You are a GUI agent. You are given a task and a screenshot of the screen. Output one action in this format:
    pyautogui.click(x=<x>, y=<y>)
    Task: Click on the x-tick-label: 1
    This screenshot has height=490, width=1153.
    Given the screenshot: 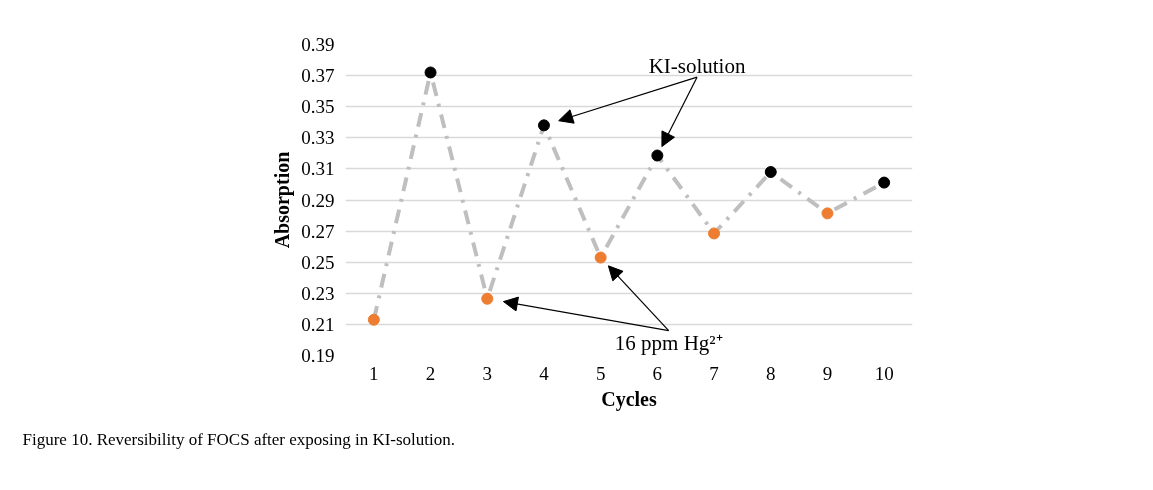 What is the action you would take?
    pyautogui.click(x=374, y=373)
    